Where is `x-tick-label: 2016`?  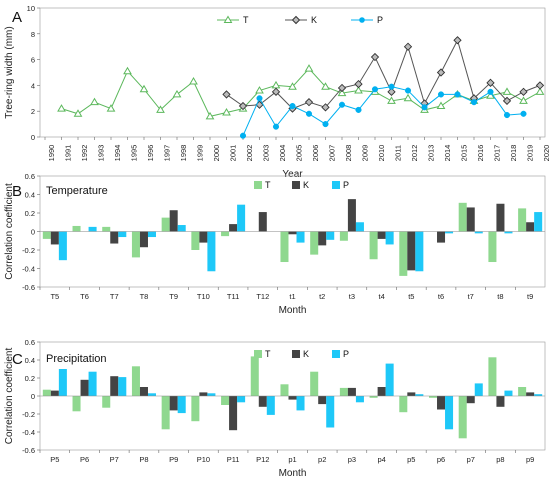 x-tick-label: 2016 is located at coordinates (480, 153).